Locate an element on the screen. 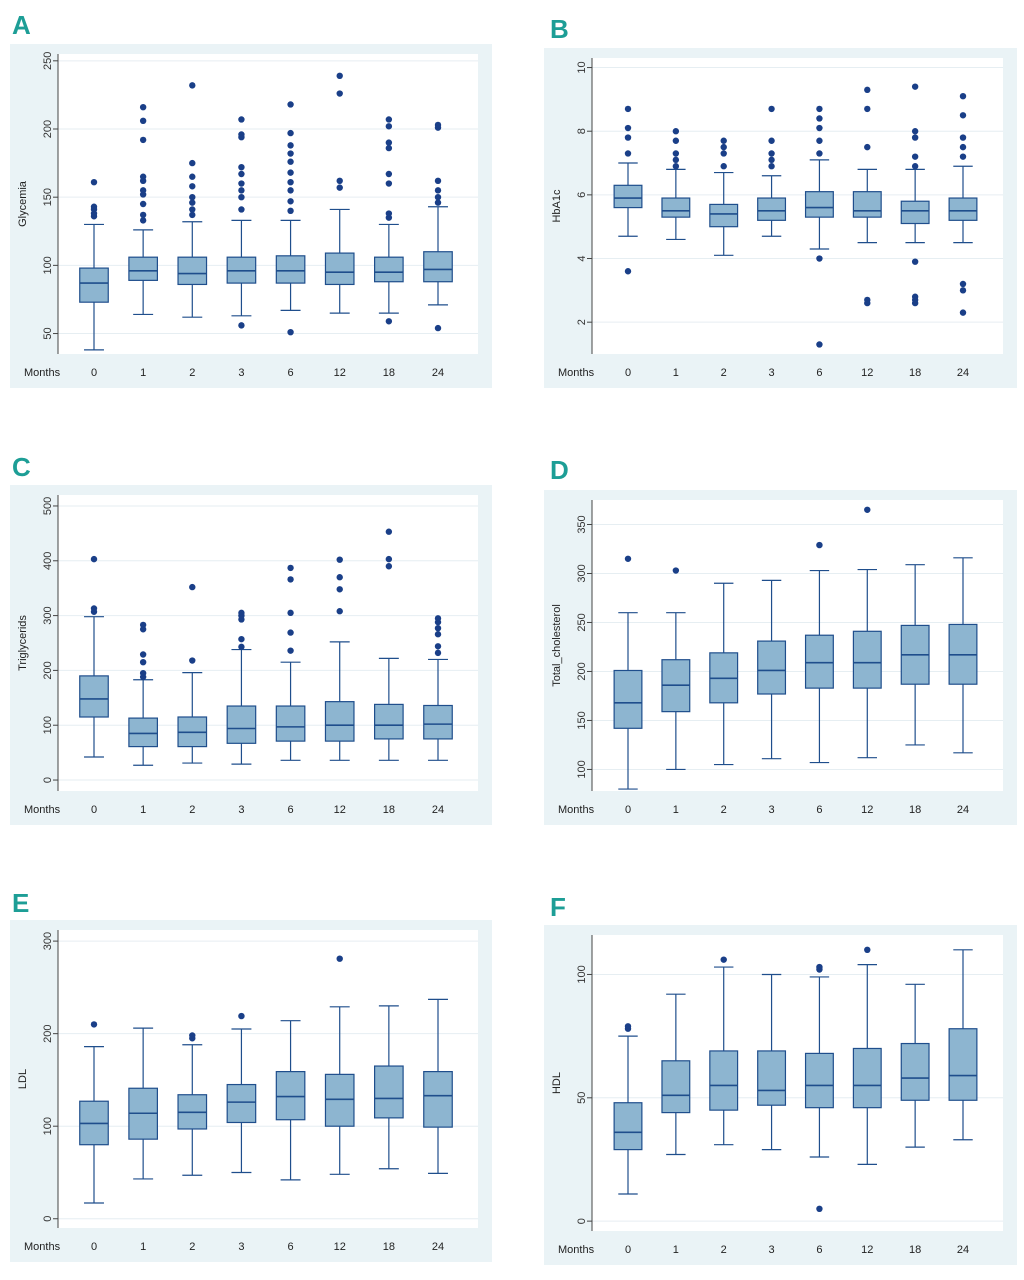 This screenshot has width=1024, height=1280. y-tick-label: 350 is located at coordinates (582, 524).